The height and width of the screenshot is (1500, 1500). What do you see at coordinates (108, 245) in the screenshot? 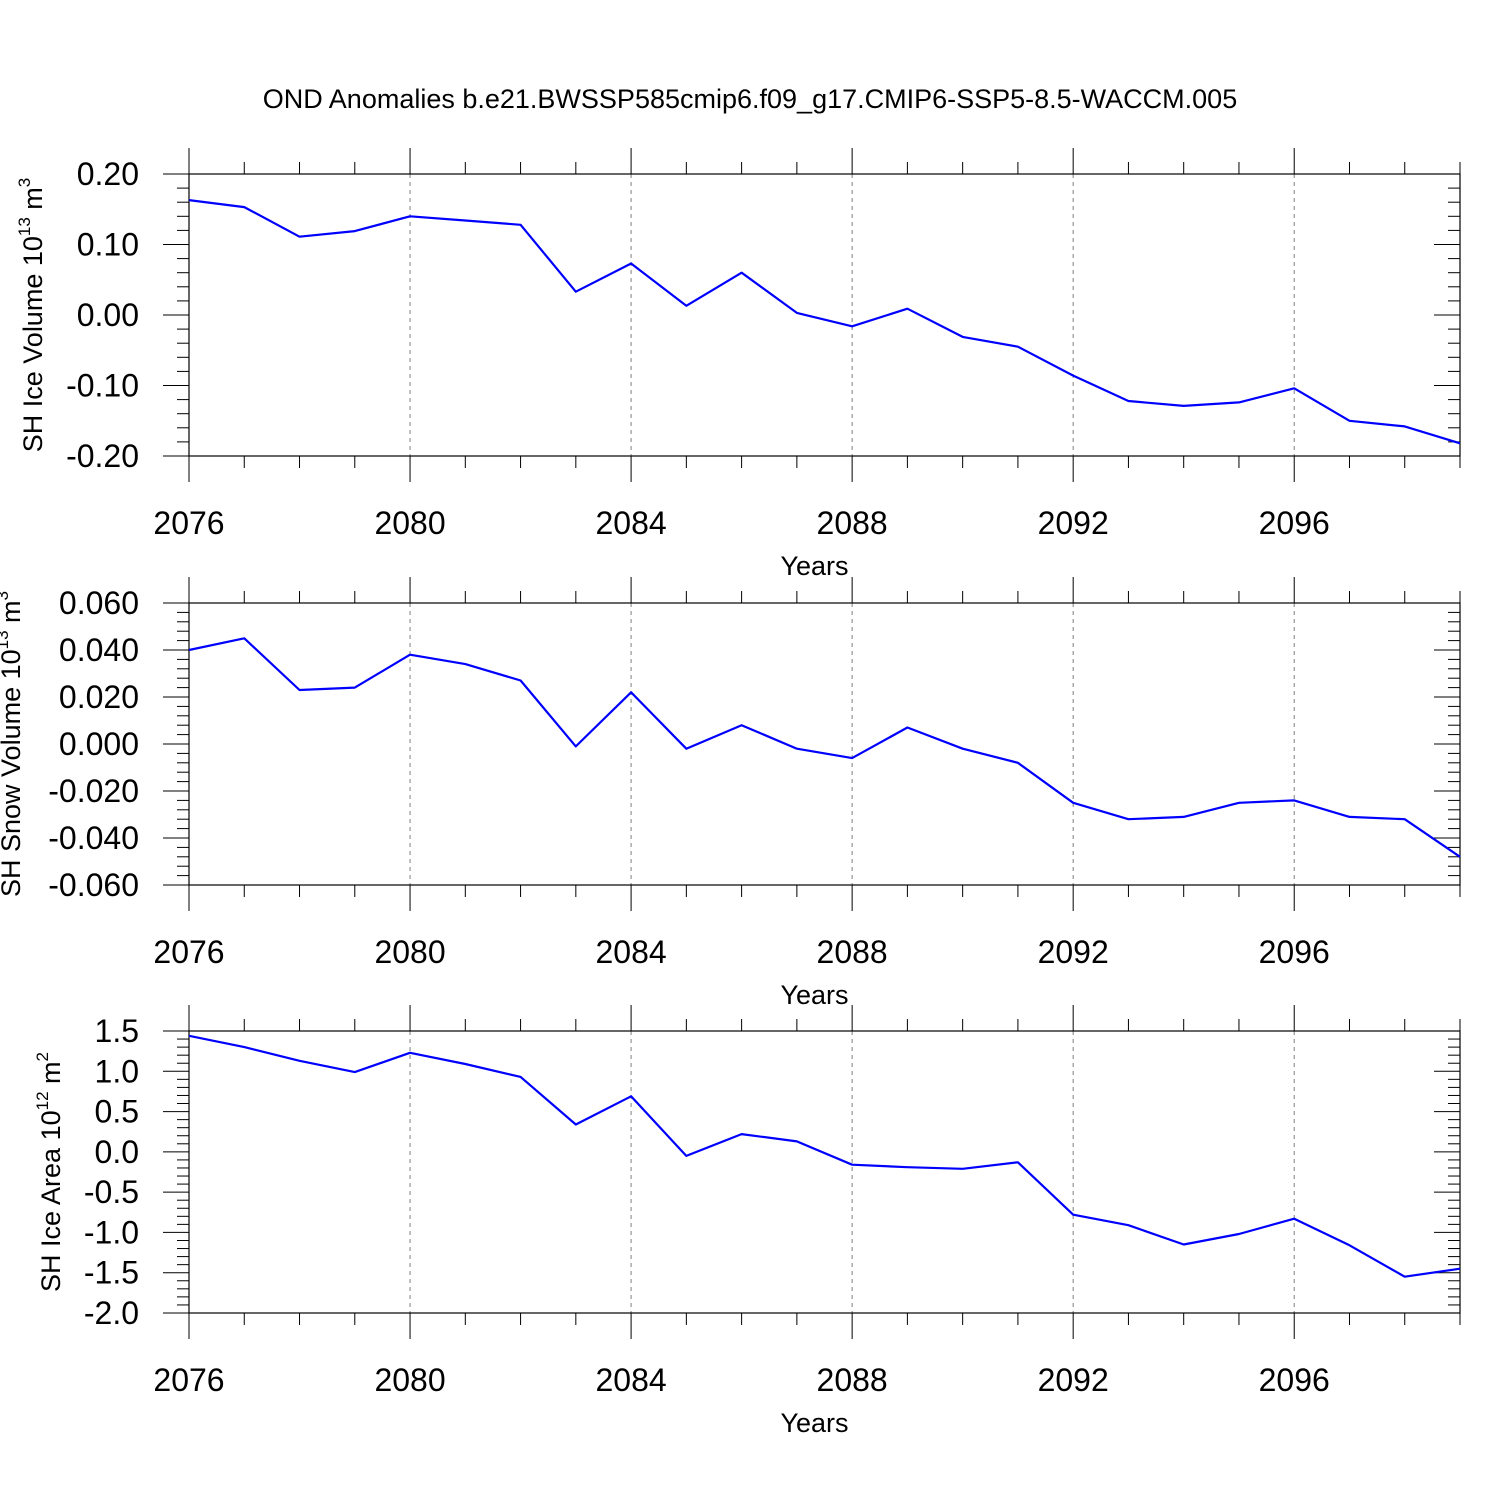
I see `y-tick-label: 0.10` at bounding box center [108, 245].